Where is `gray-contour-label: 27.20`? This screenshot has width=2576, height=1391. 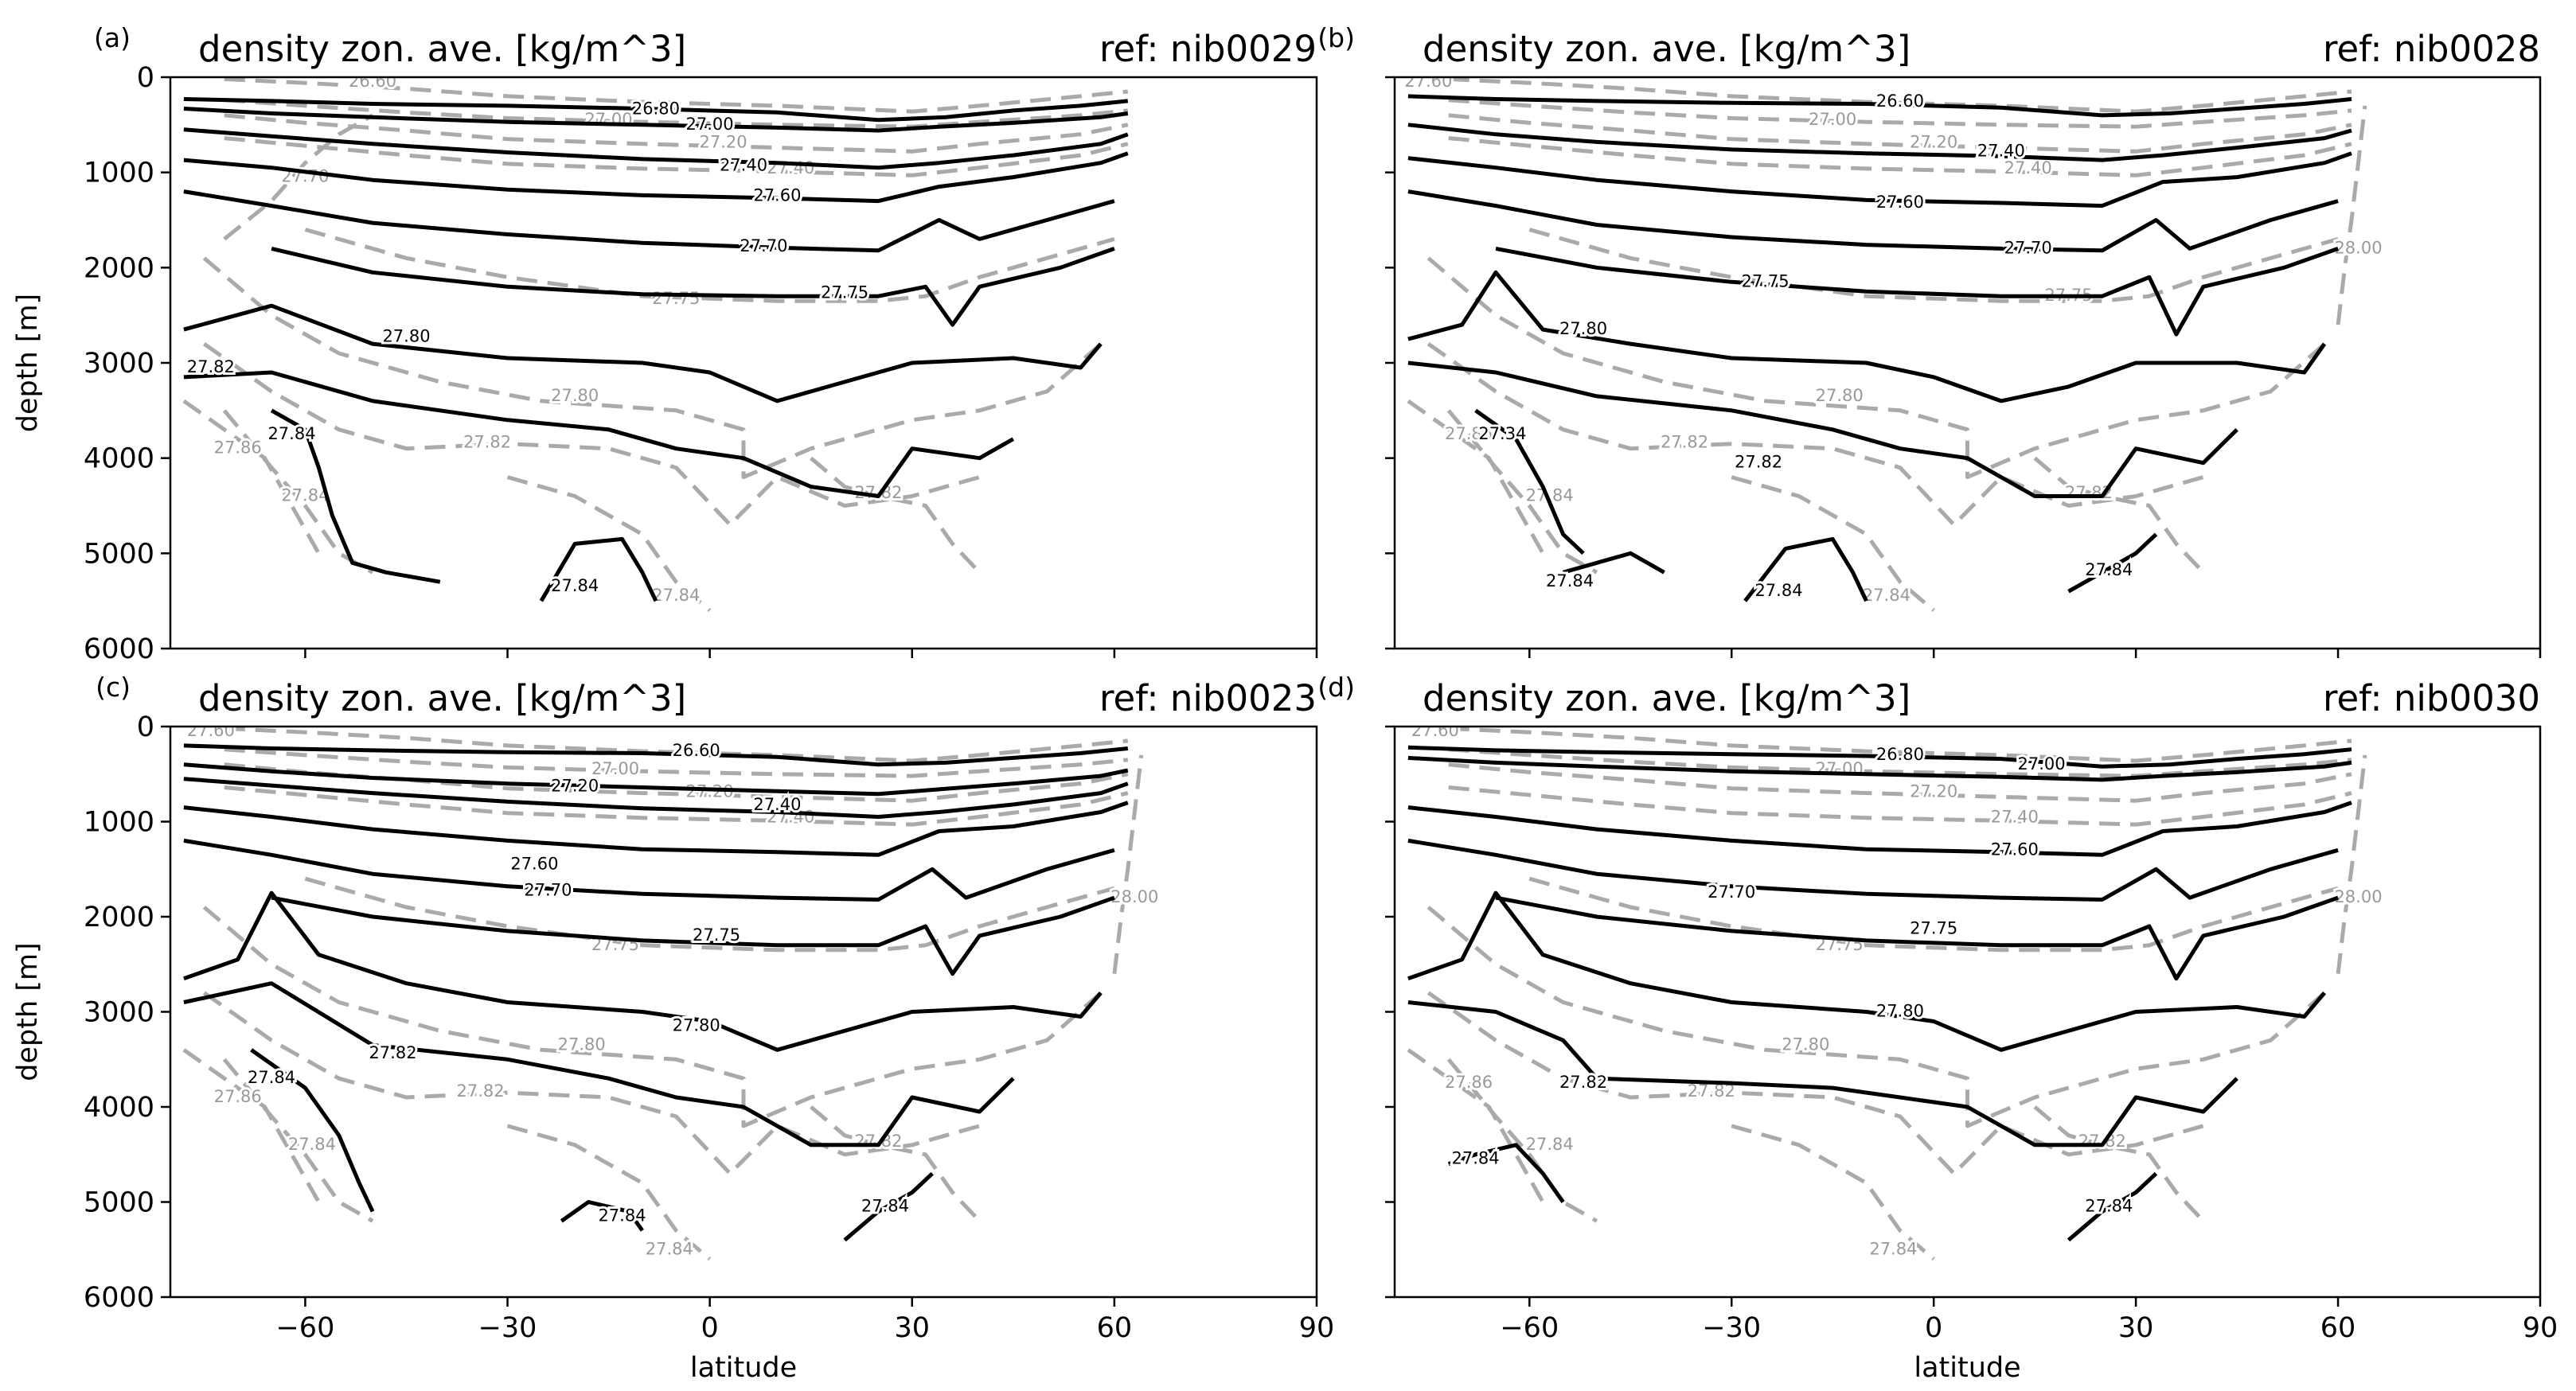 gray-contour-label: 27.20 is located at coordinates (723, 142).